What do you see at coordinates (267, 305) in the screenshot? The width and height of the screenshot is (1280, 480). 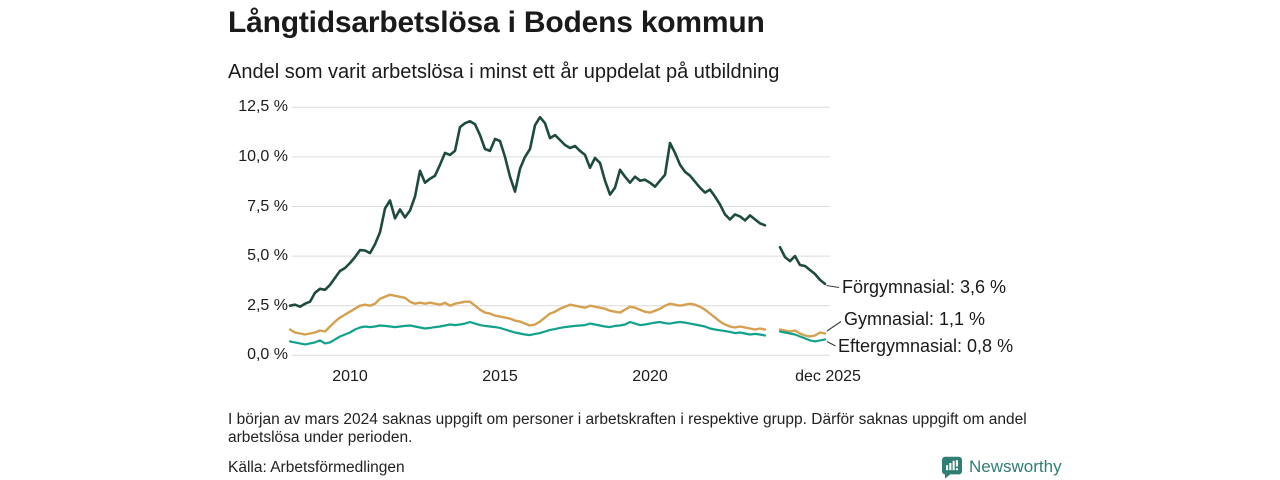 I see `y-tick-label: 2,5 %` at bounding box center [267, 305].